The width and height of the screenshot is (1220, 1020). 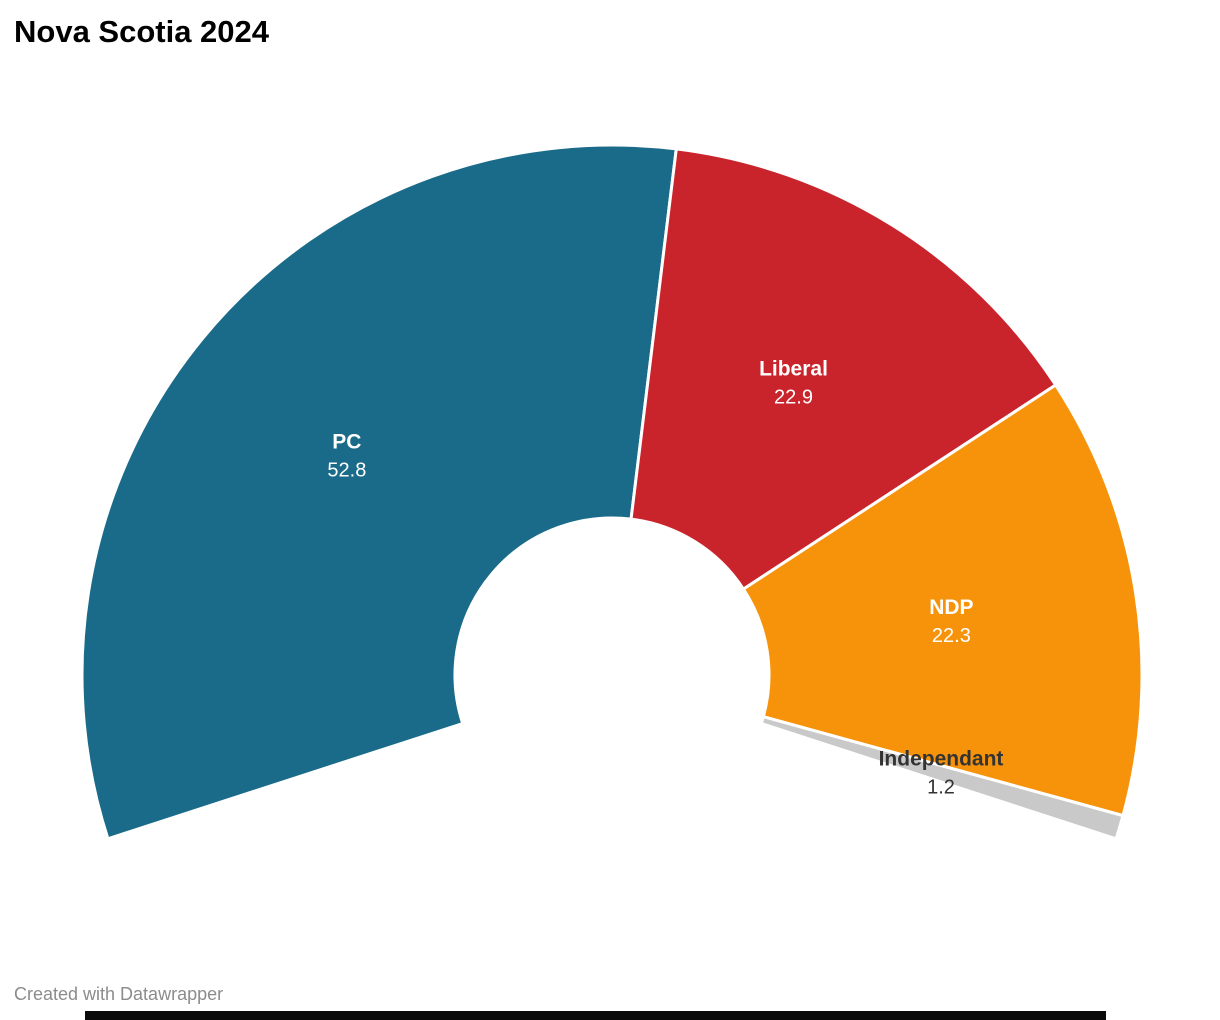 I want to click on bottom-divider-bar, so click(x=595, y=1015).